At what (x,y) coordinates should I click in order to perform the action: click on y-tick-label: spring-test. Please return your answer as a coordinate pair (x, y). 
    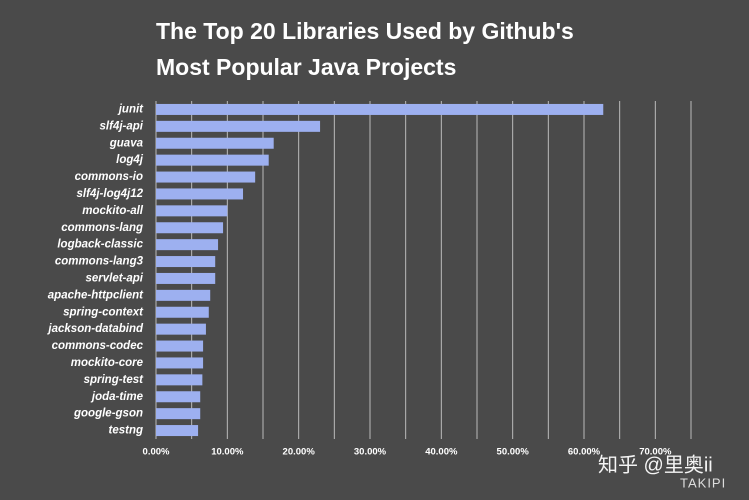
    Looking at the image, I should click on (114, 380).